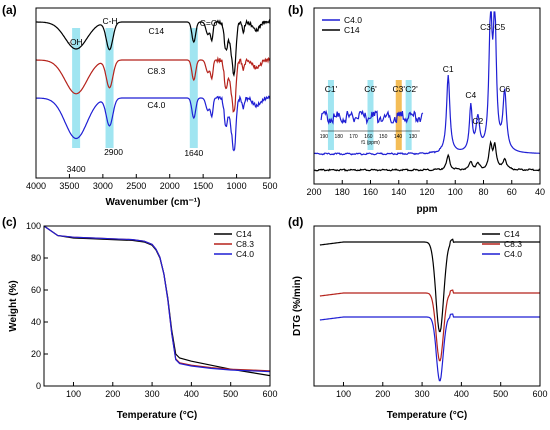 This screenshot has width=550, height=430. I want to click on panel-c-xtick-label: 500, so click(230, 394).